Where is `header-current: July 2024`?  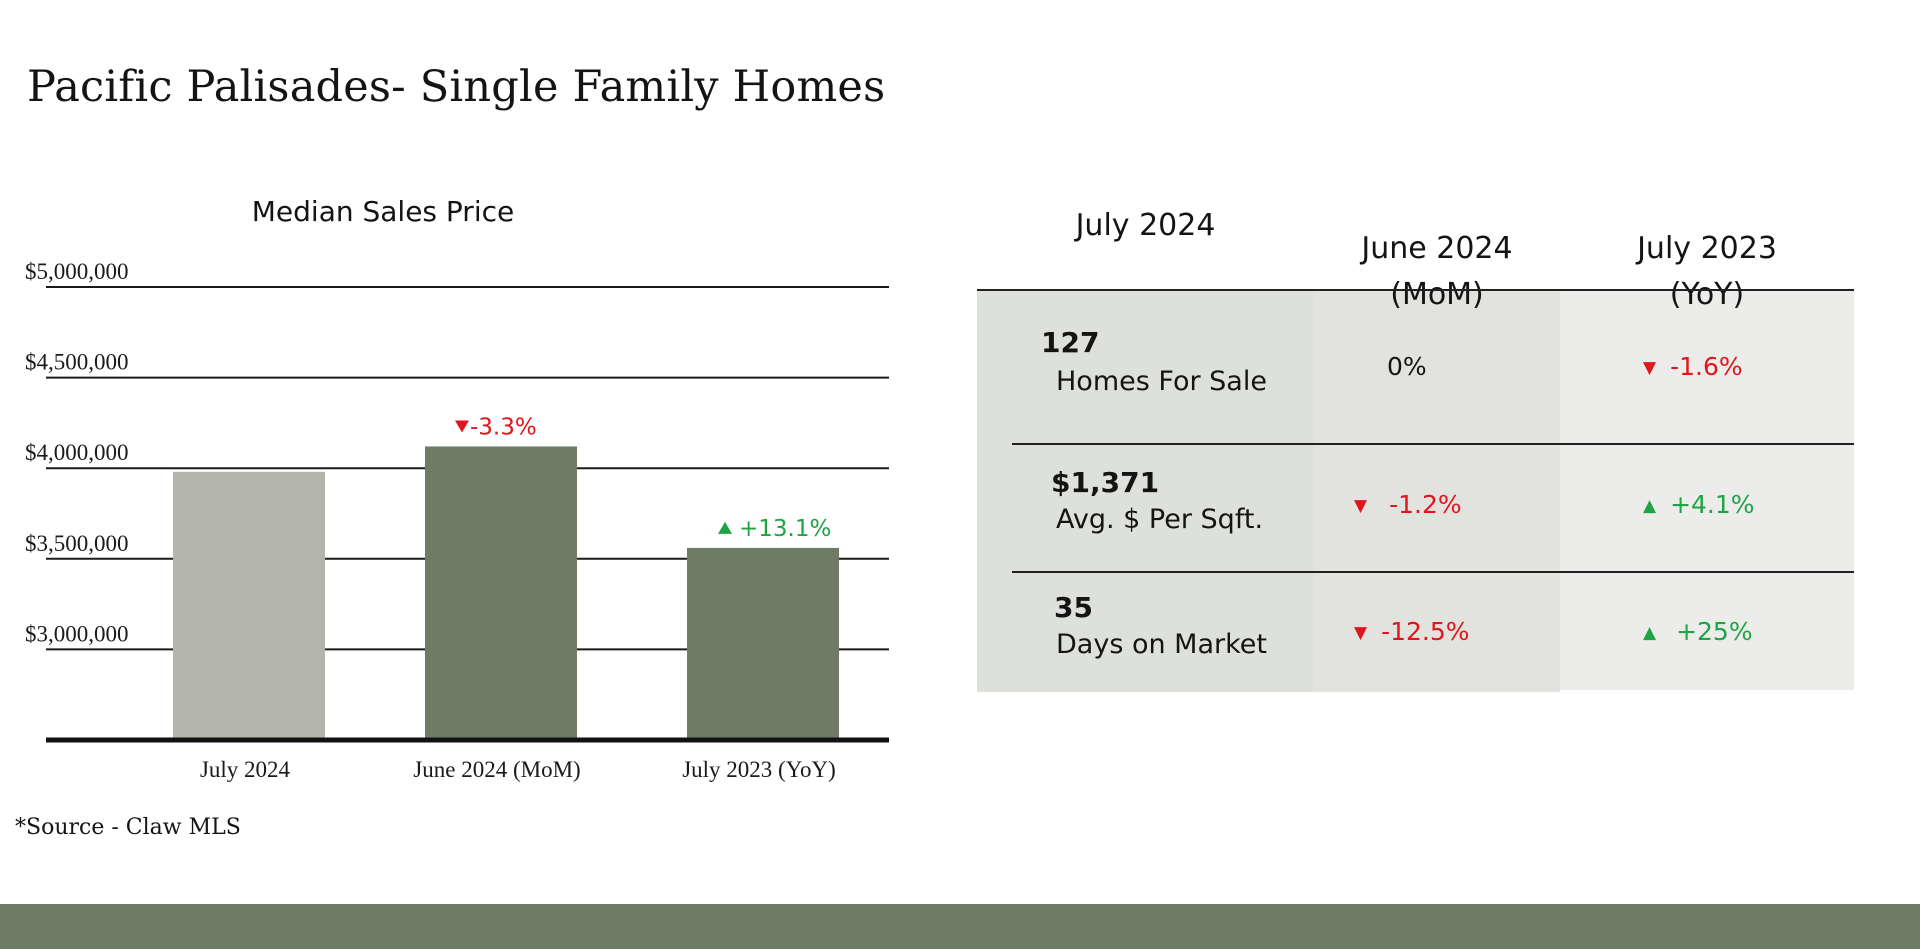 header-current: July 2024 is located at coordinates (1145, 226).